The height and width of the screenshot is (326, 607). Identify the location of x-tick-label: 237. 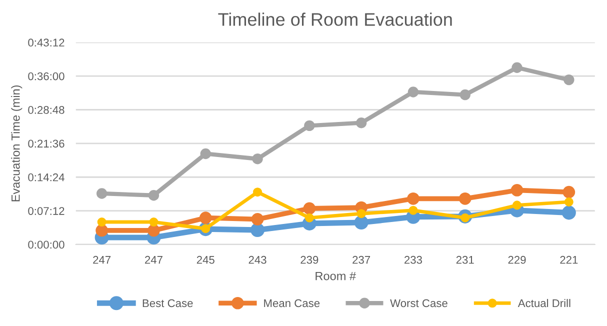
(361, 260).